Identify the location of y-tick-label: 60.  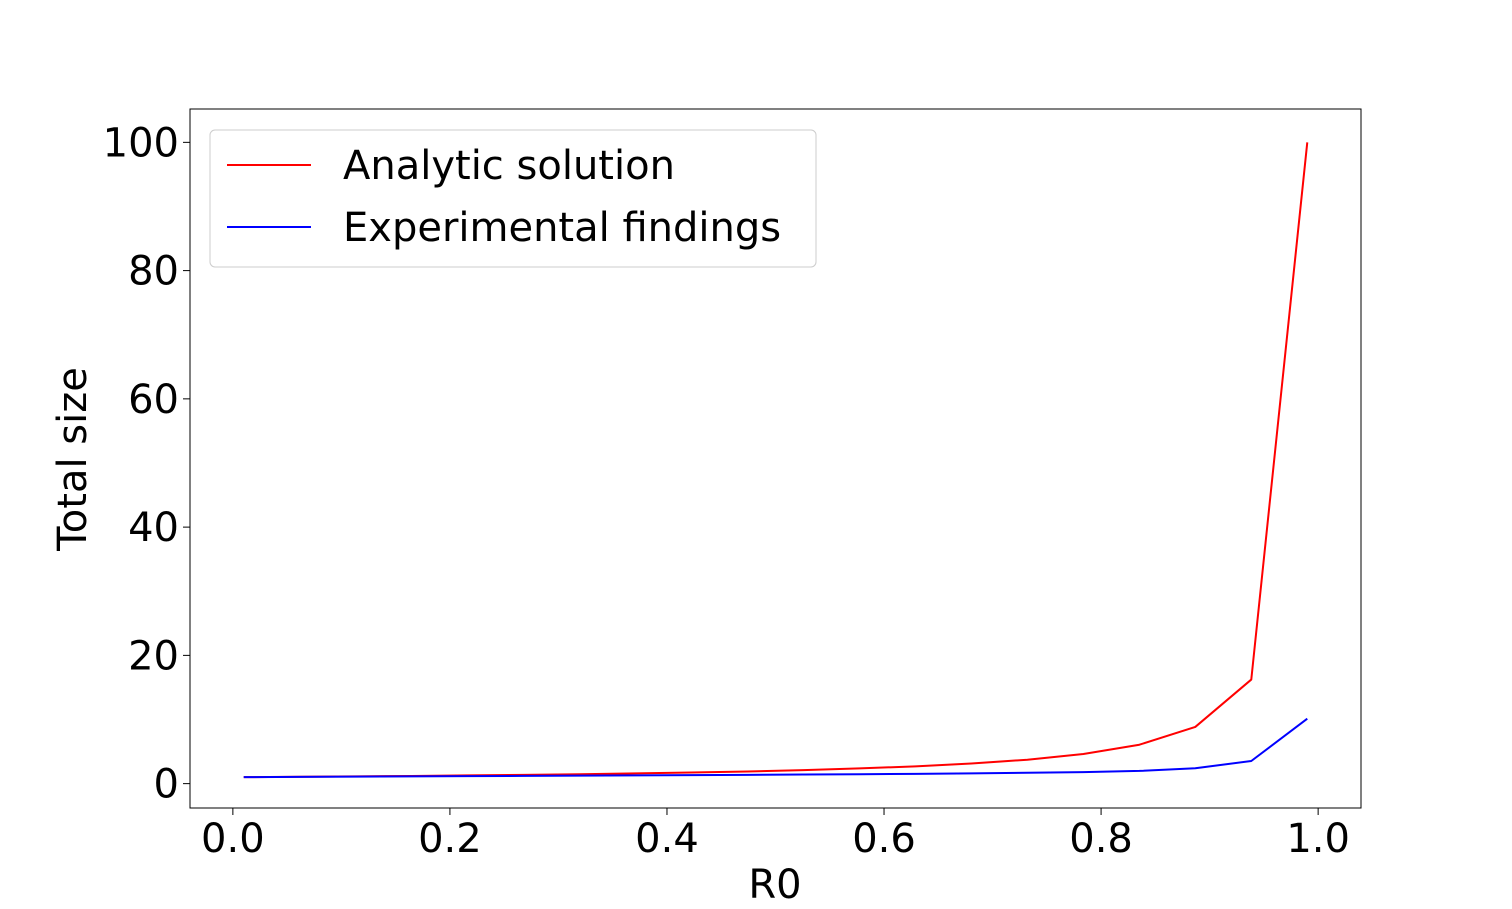
(153, 400).